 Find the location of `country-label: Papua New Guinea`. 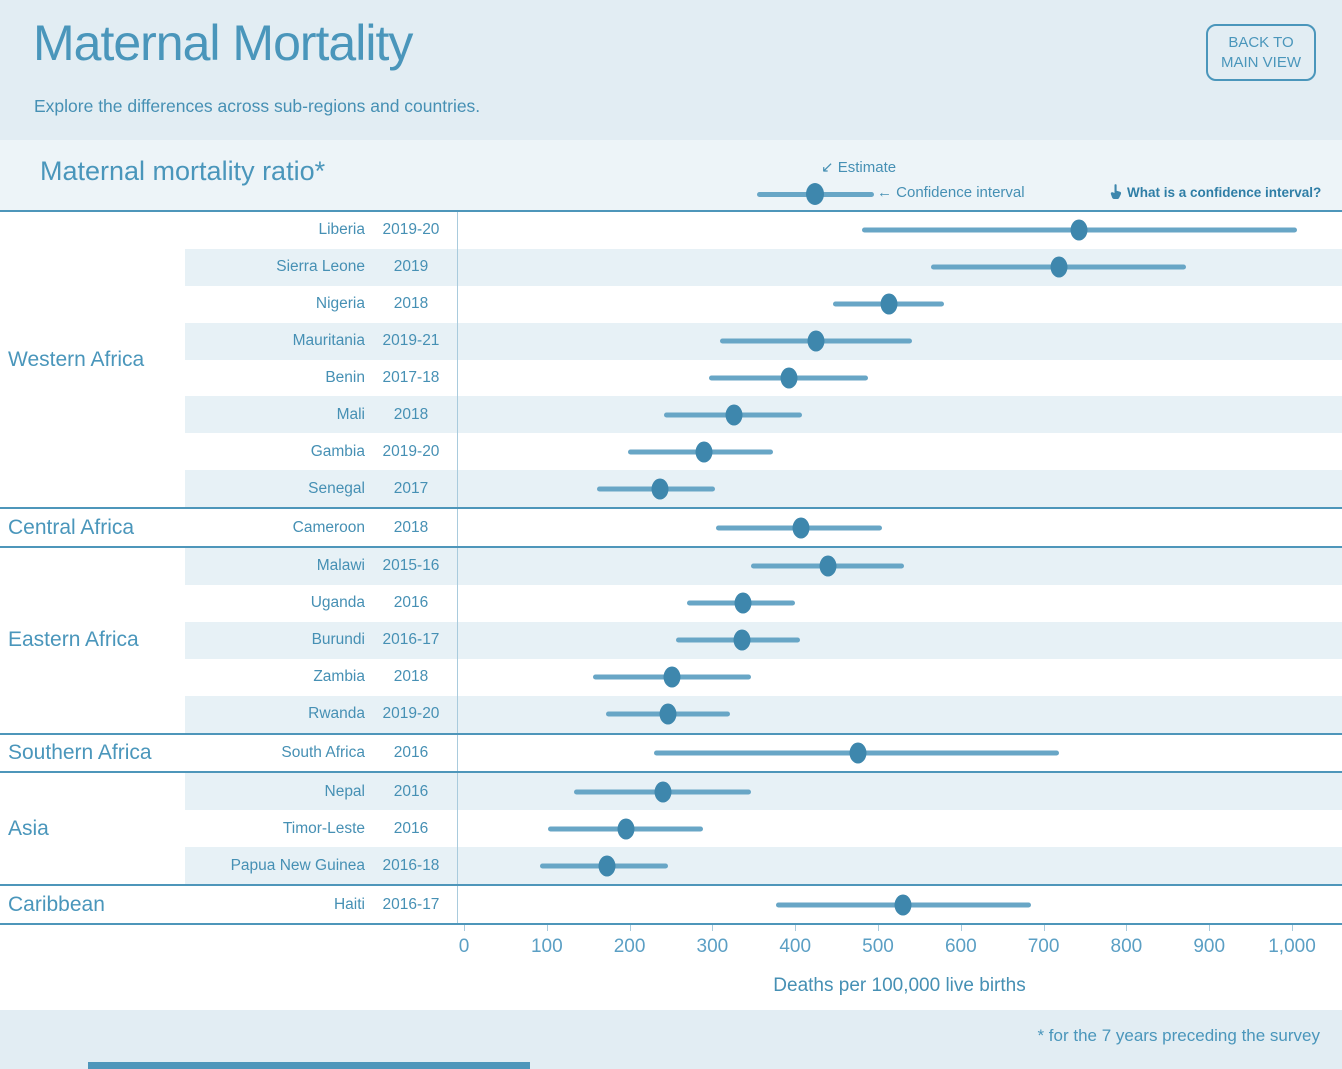

country-label: Papua New Guinea is located at coordinates (297, 865).